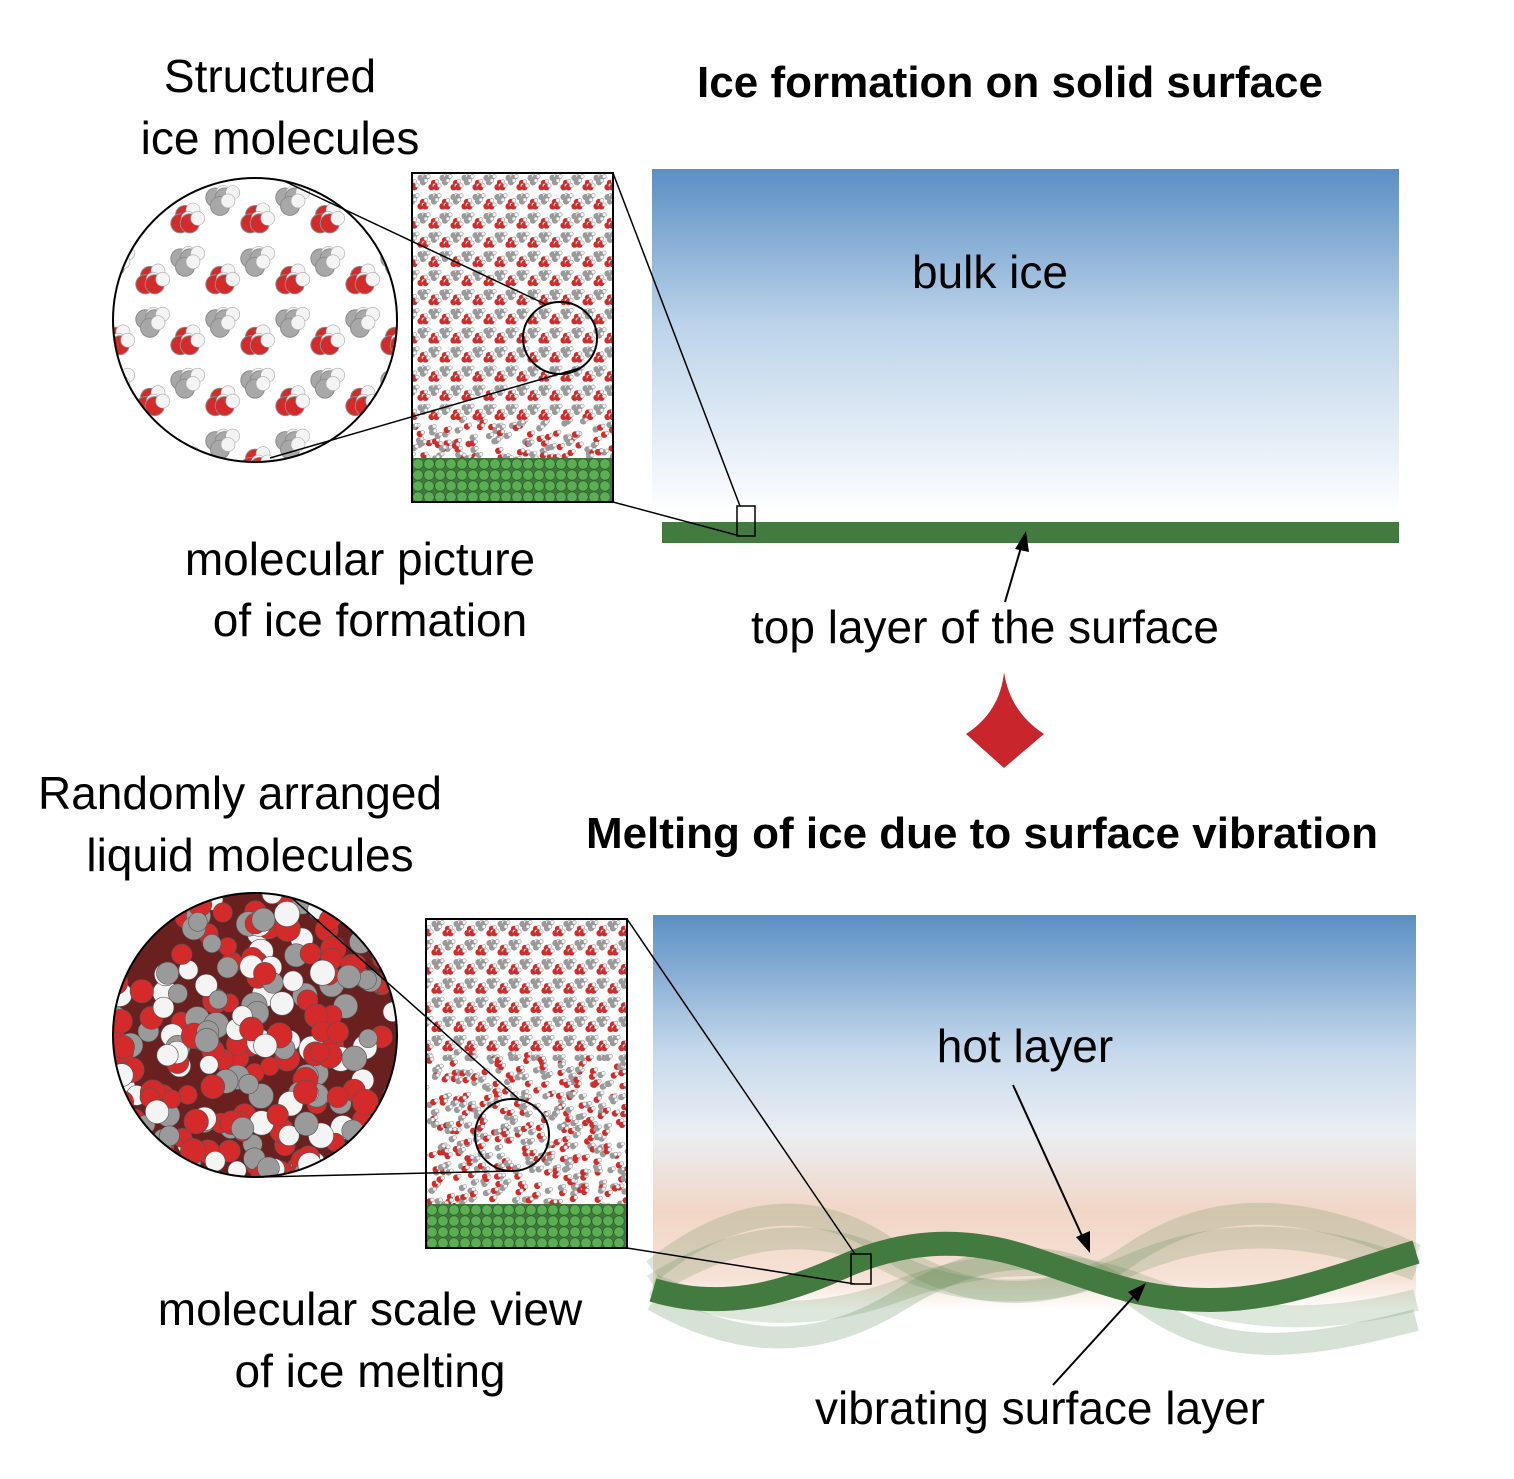 This screenshot has width=1514, height=1479. What do you see at coordinates (1010, 82) in the screenshot?
I see `top-panel-title: Ice formation on solid surface` at bounding box center [1010, 82].